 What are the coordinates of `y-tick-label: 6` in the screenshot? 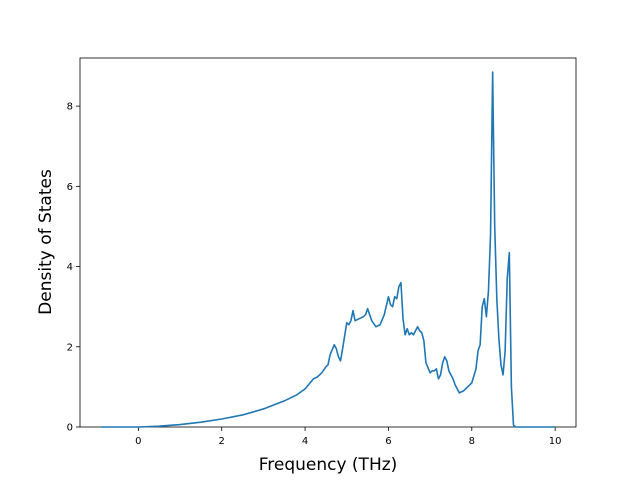 It's located at (70, 187).